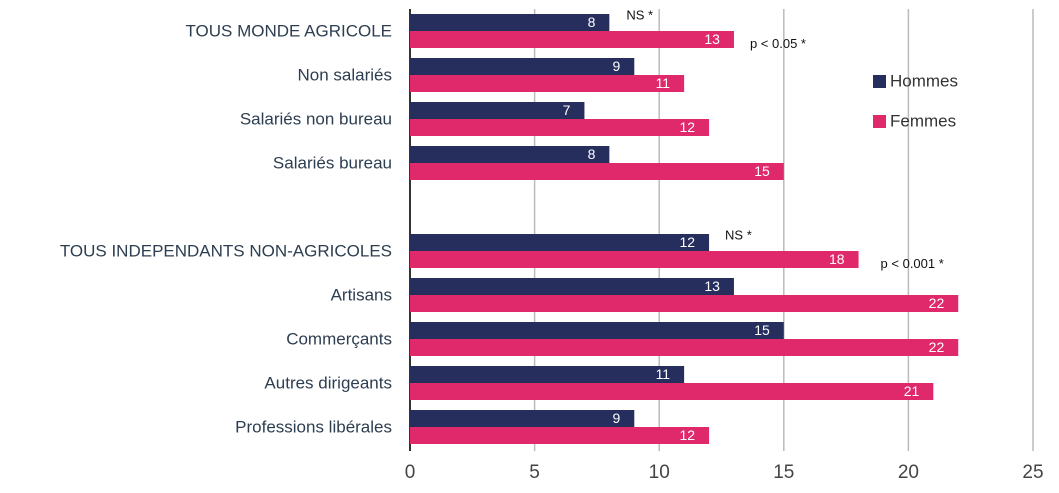 This screenshot has width=1059, height=493. What do you see at coordinates (410, 472) in the screenshot?
I see `x-tick-label: 0` at bounding box center [410, 472].